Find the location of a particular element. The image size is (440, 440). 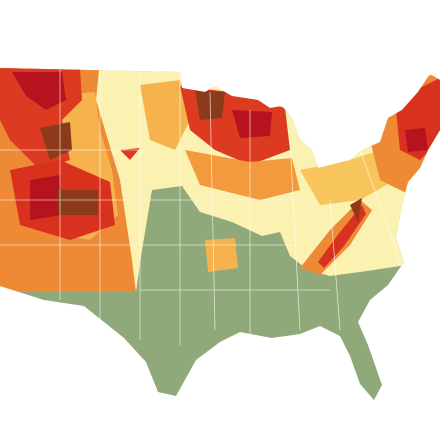

region-orange-oklahoma is located at coordinates (221, 255).